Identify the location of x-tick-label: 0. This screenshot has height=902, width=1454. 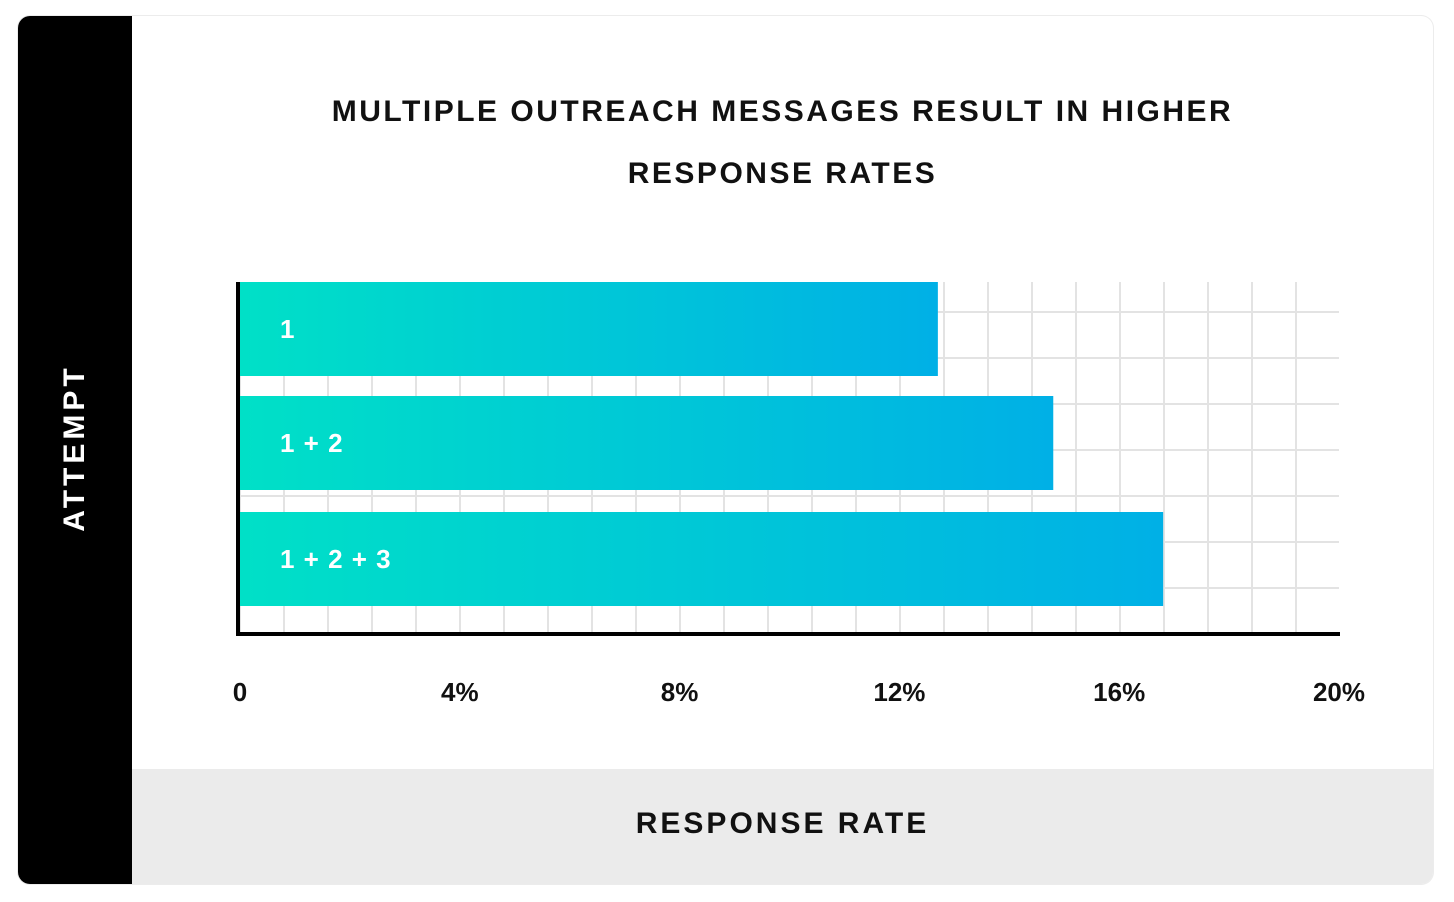
(240, 692).